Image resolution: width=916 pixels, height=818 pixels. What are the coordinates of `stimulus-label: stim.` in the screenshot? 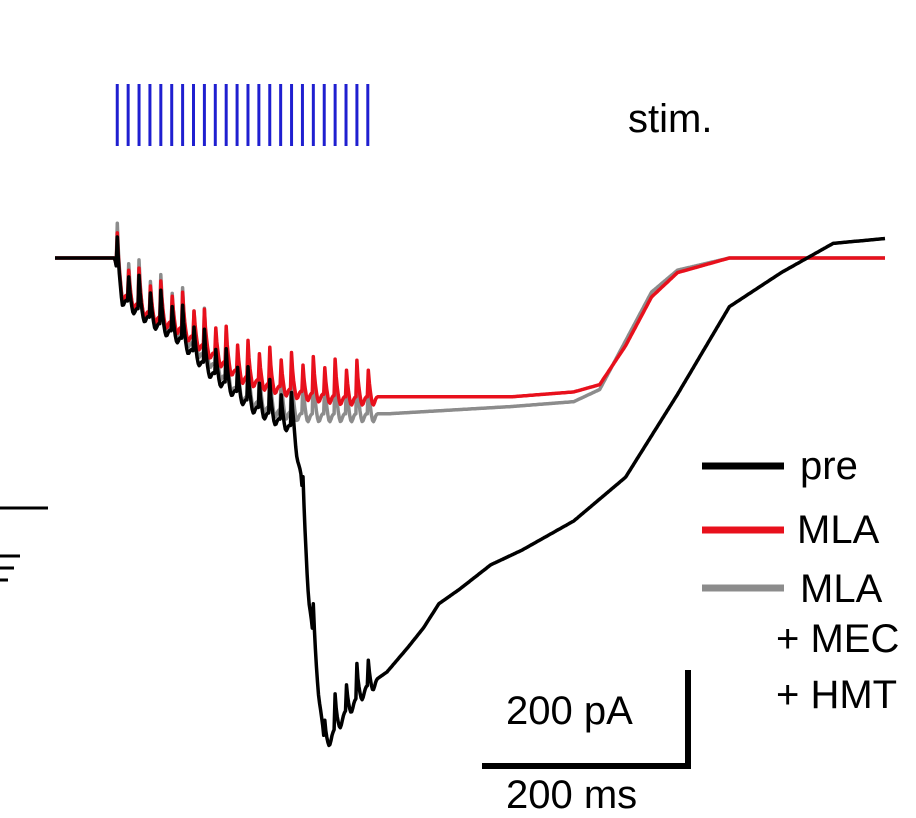 It's located at (670, 119).